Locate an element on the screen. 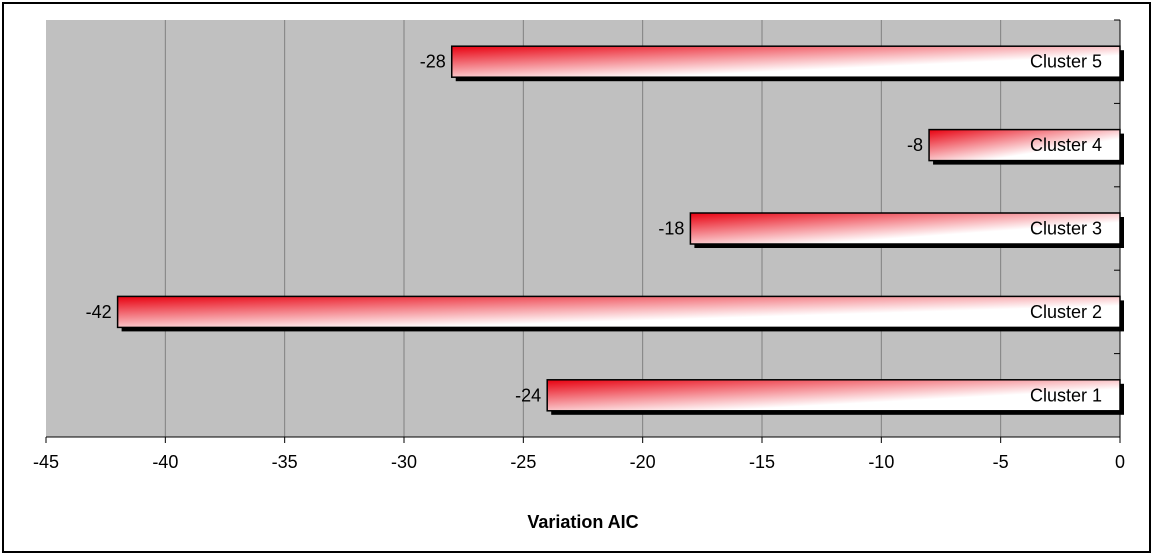  data-label: -42 is located at coordinates (99, 312).